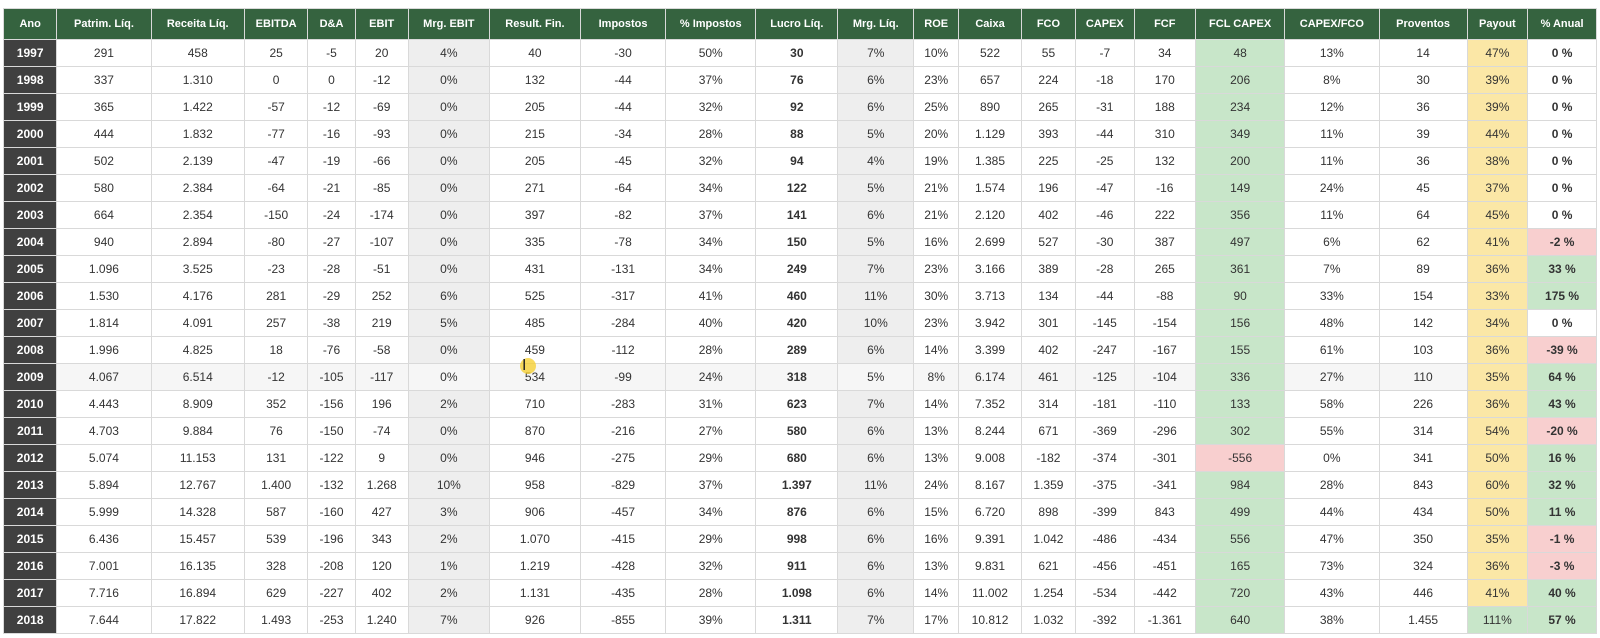 Image resolution: width=1600 pixels, height=638 pixels. Describe the element at coordinates (1240, 431) in the screenshot. I see `cell-fcl-capex: 302` at that location.